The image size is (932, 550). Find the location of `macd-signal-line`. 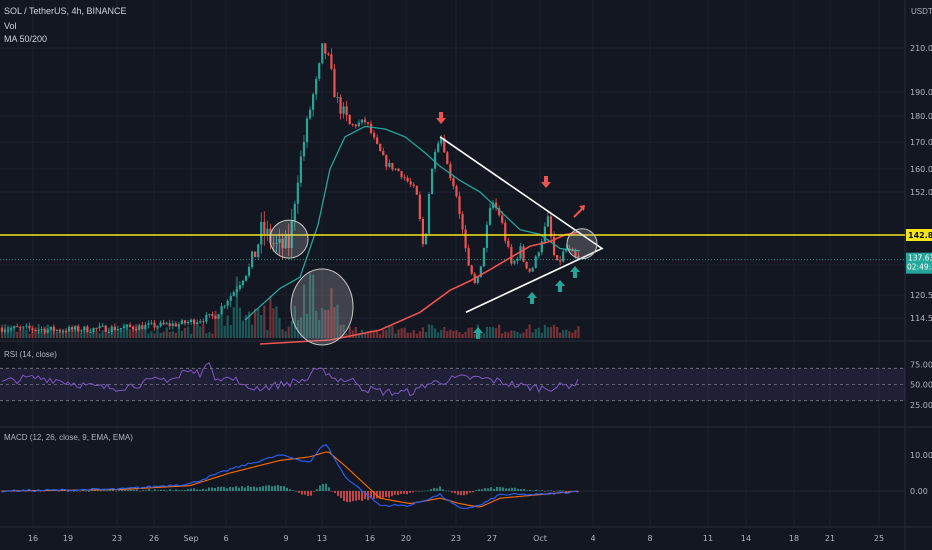

macd-signal-line is located at coordinates (290, 479).